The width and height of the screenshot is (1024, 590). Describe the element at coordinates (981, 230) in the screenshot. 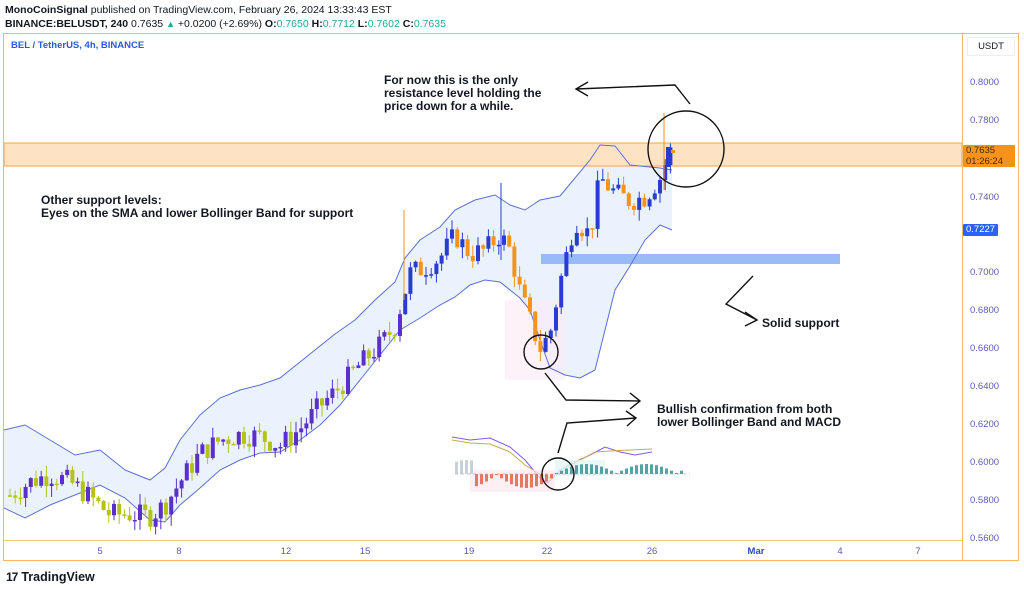

I see `lower-bollinger-tag: 0.7227` at that location.